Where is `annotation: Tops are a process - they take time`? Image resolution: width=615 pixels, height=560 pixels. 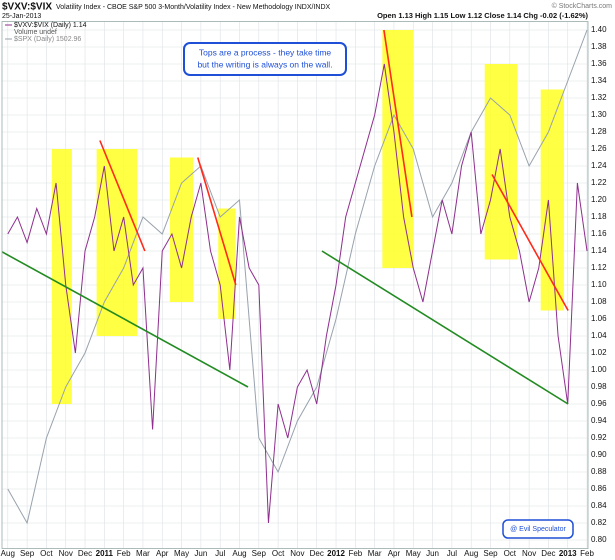 annotation: Tops are a process - they take time is located at coordinates (265, 52).